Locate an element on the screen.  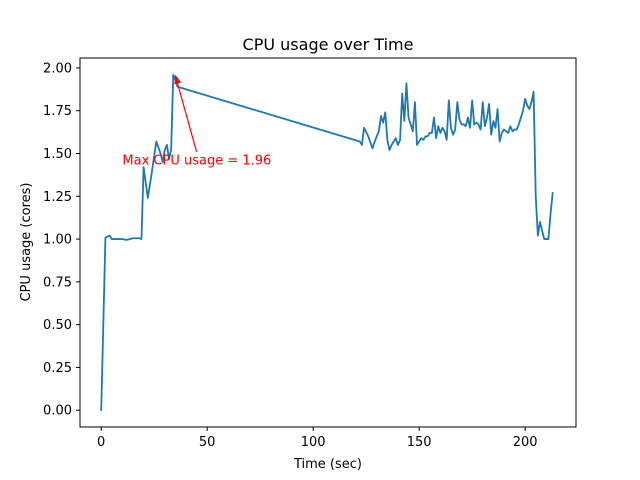
y-tick-label: 0.25 is located at coordinates (57, 368).